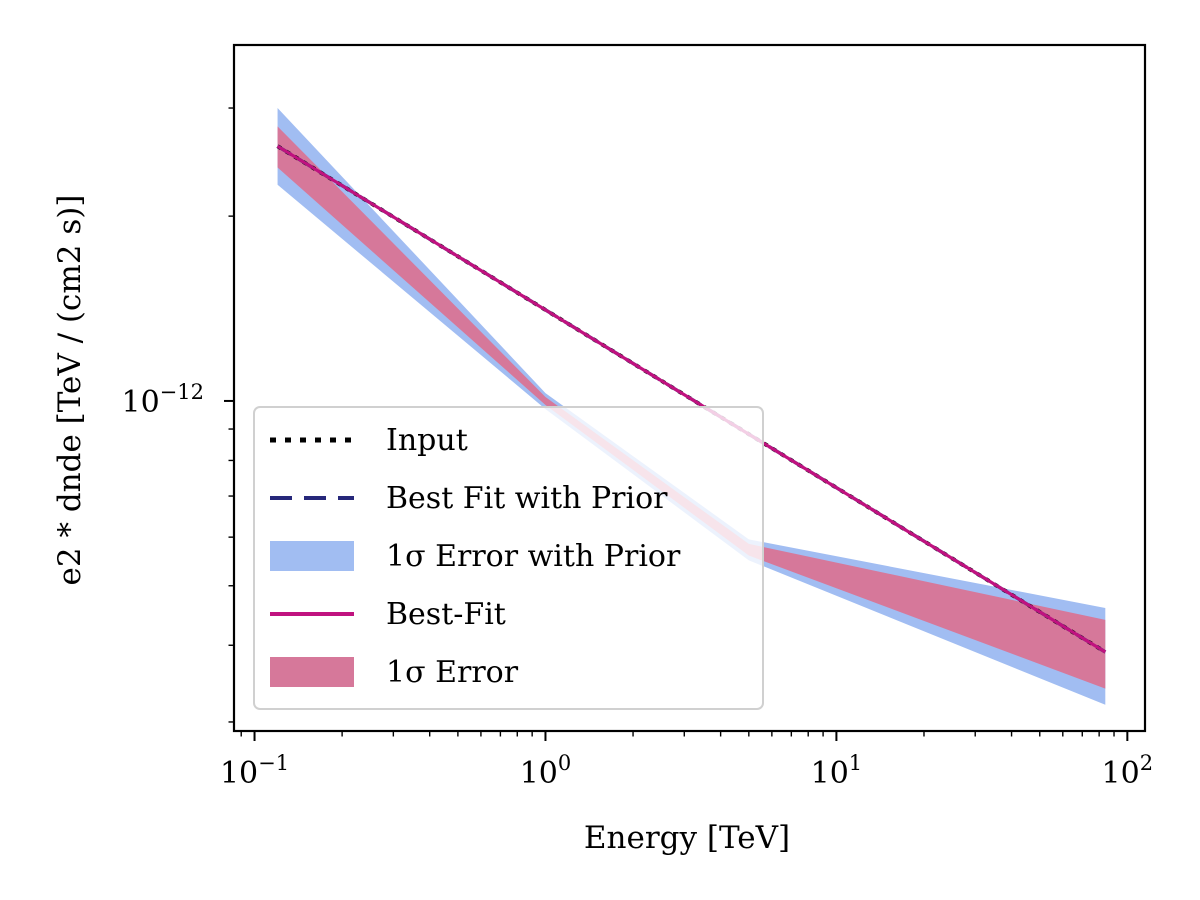 The image size is (1200, 900). What do you see at coordinates (1128, 771) in the screenshot?
I see `x-tick-label-3: 10²` at bounding box center [1128, 771].